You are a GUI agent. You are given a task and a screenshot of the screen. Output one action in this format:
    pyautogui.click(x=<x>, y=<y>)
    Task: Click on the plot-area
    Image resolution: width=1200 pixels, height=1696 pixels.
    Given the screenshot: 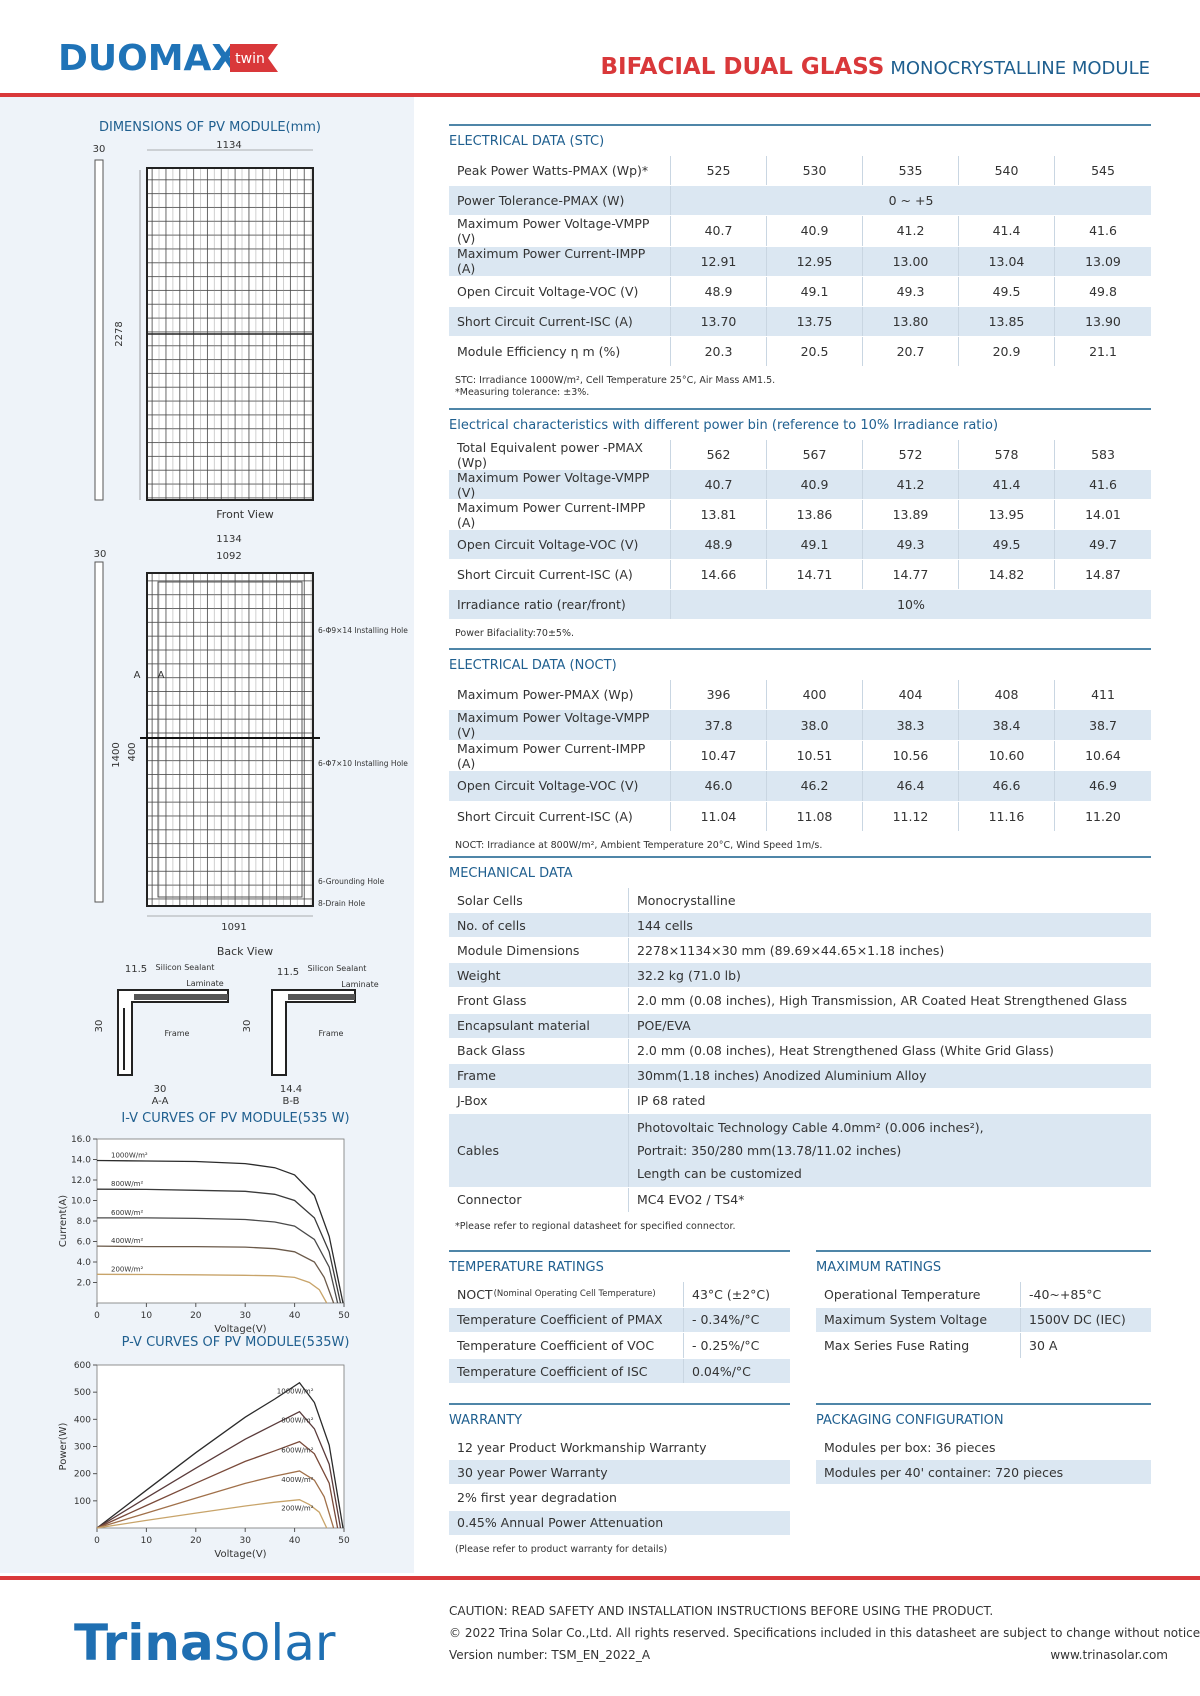 What is the action you would take?
    pyautogui.click(x=220, y=1221)
    